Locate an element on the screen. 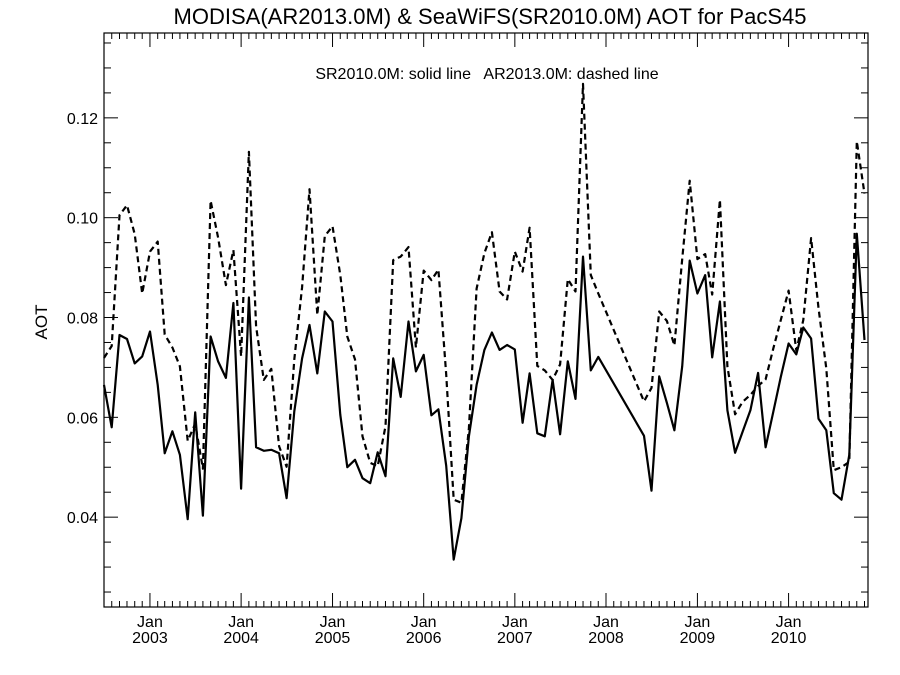 The image size is (900, 675). x-tick-label-year: 2008 is located at coordinates (606, 638).